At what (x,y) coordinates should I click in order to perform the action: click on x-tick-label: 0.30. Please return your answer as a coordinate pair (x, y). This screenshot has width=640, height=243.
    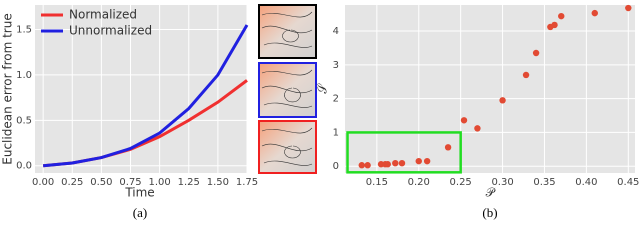
    Looking at the image, I should click on (502, 182).